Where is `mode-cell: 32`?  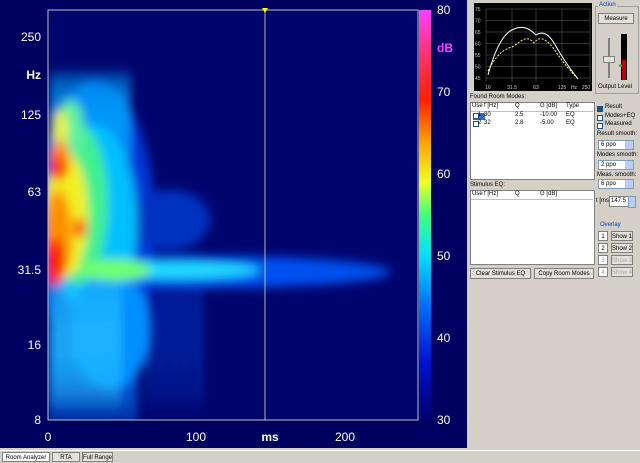 mode-cell: 32 is located at coordinates (487, 123).